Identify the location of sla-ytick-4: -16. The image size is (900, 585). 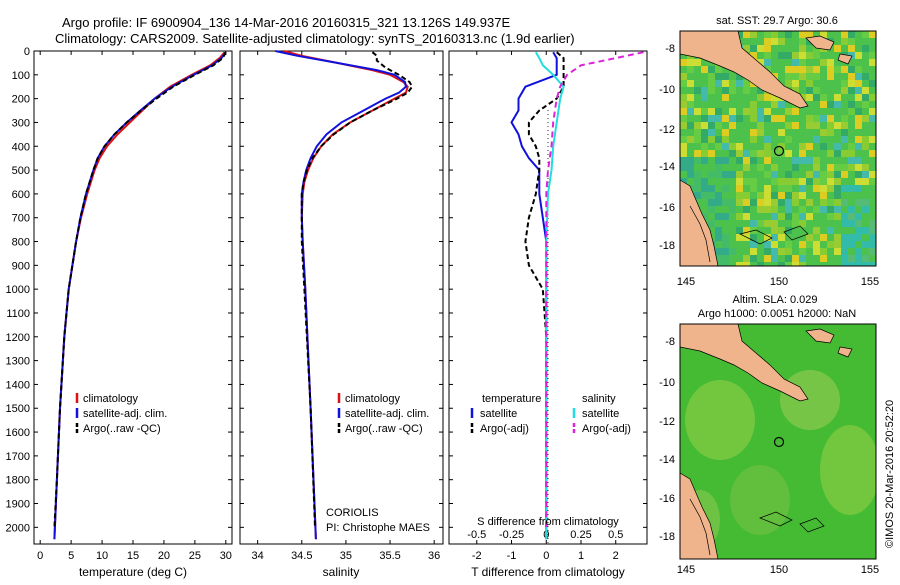
(667, 499).